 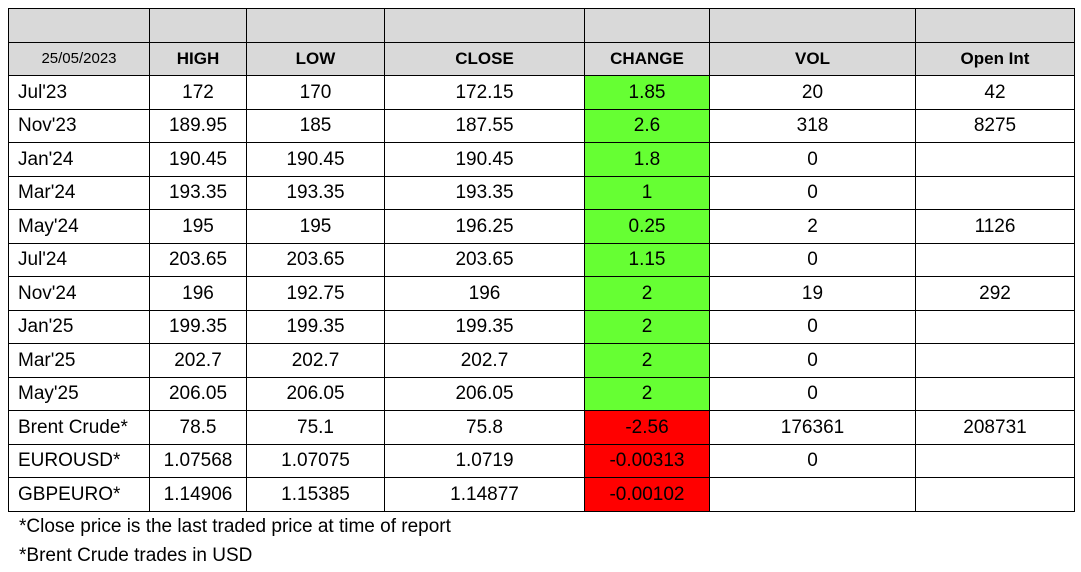 I want to click on table-row: Mar'24 193.35 193.35 193.35 1 0, so click(x=541, y=192).